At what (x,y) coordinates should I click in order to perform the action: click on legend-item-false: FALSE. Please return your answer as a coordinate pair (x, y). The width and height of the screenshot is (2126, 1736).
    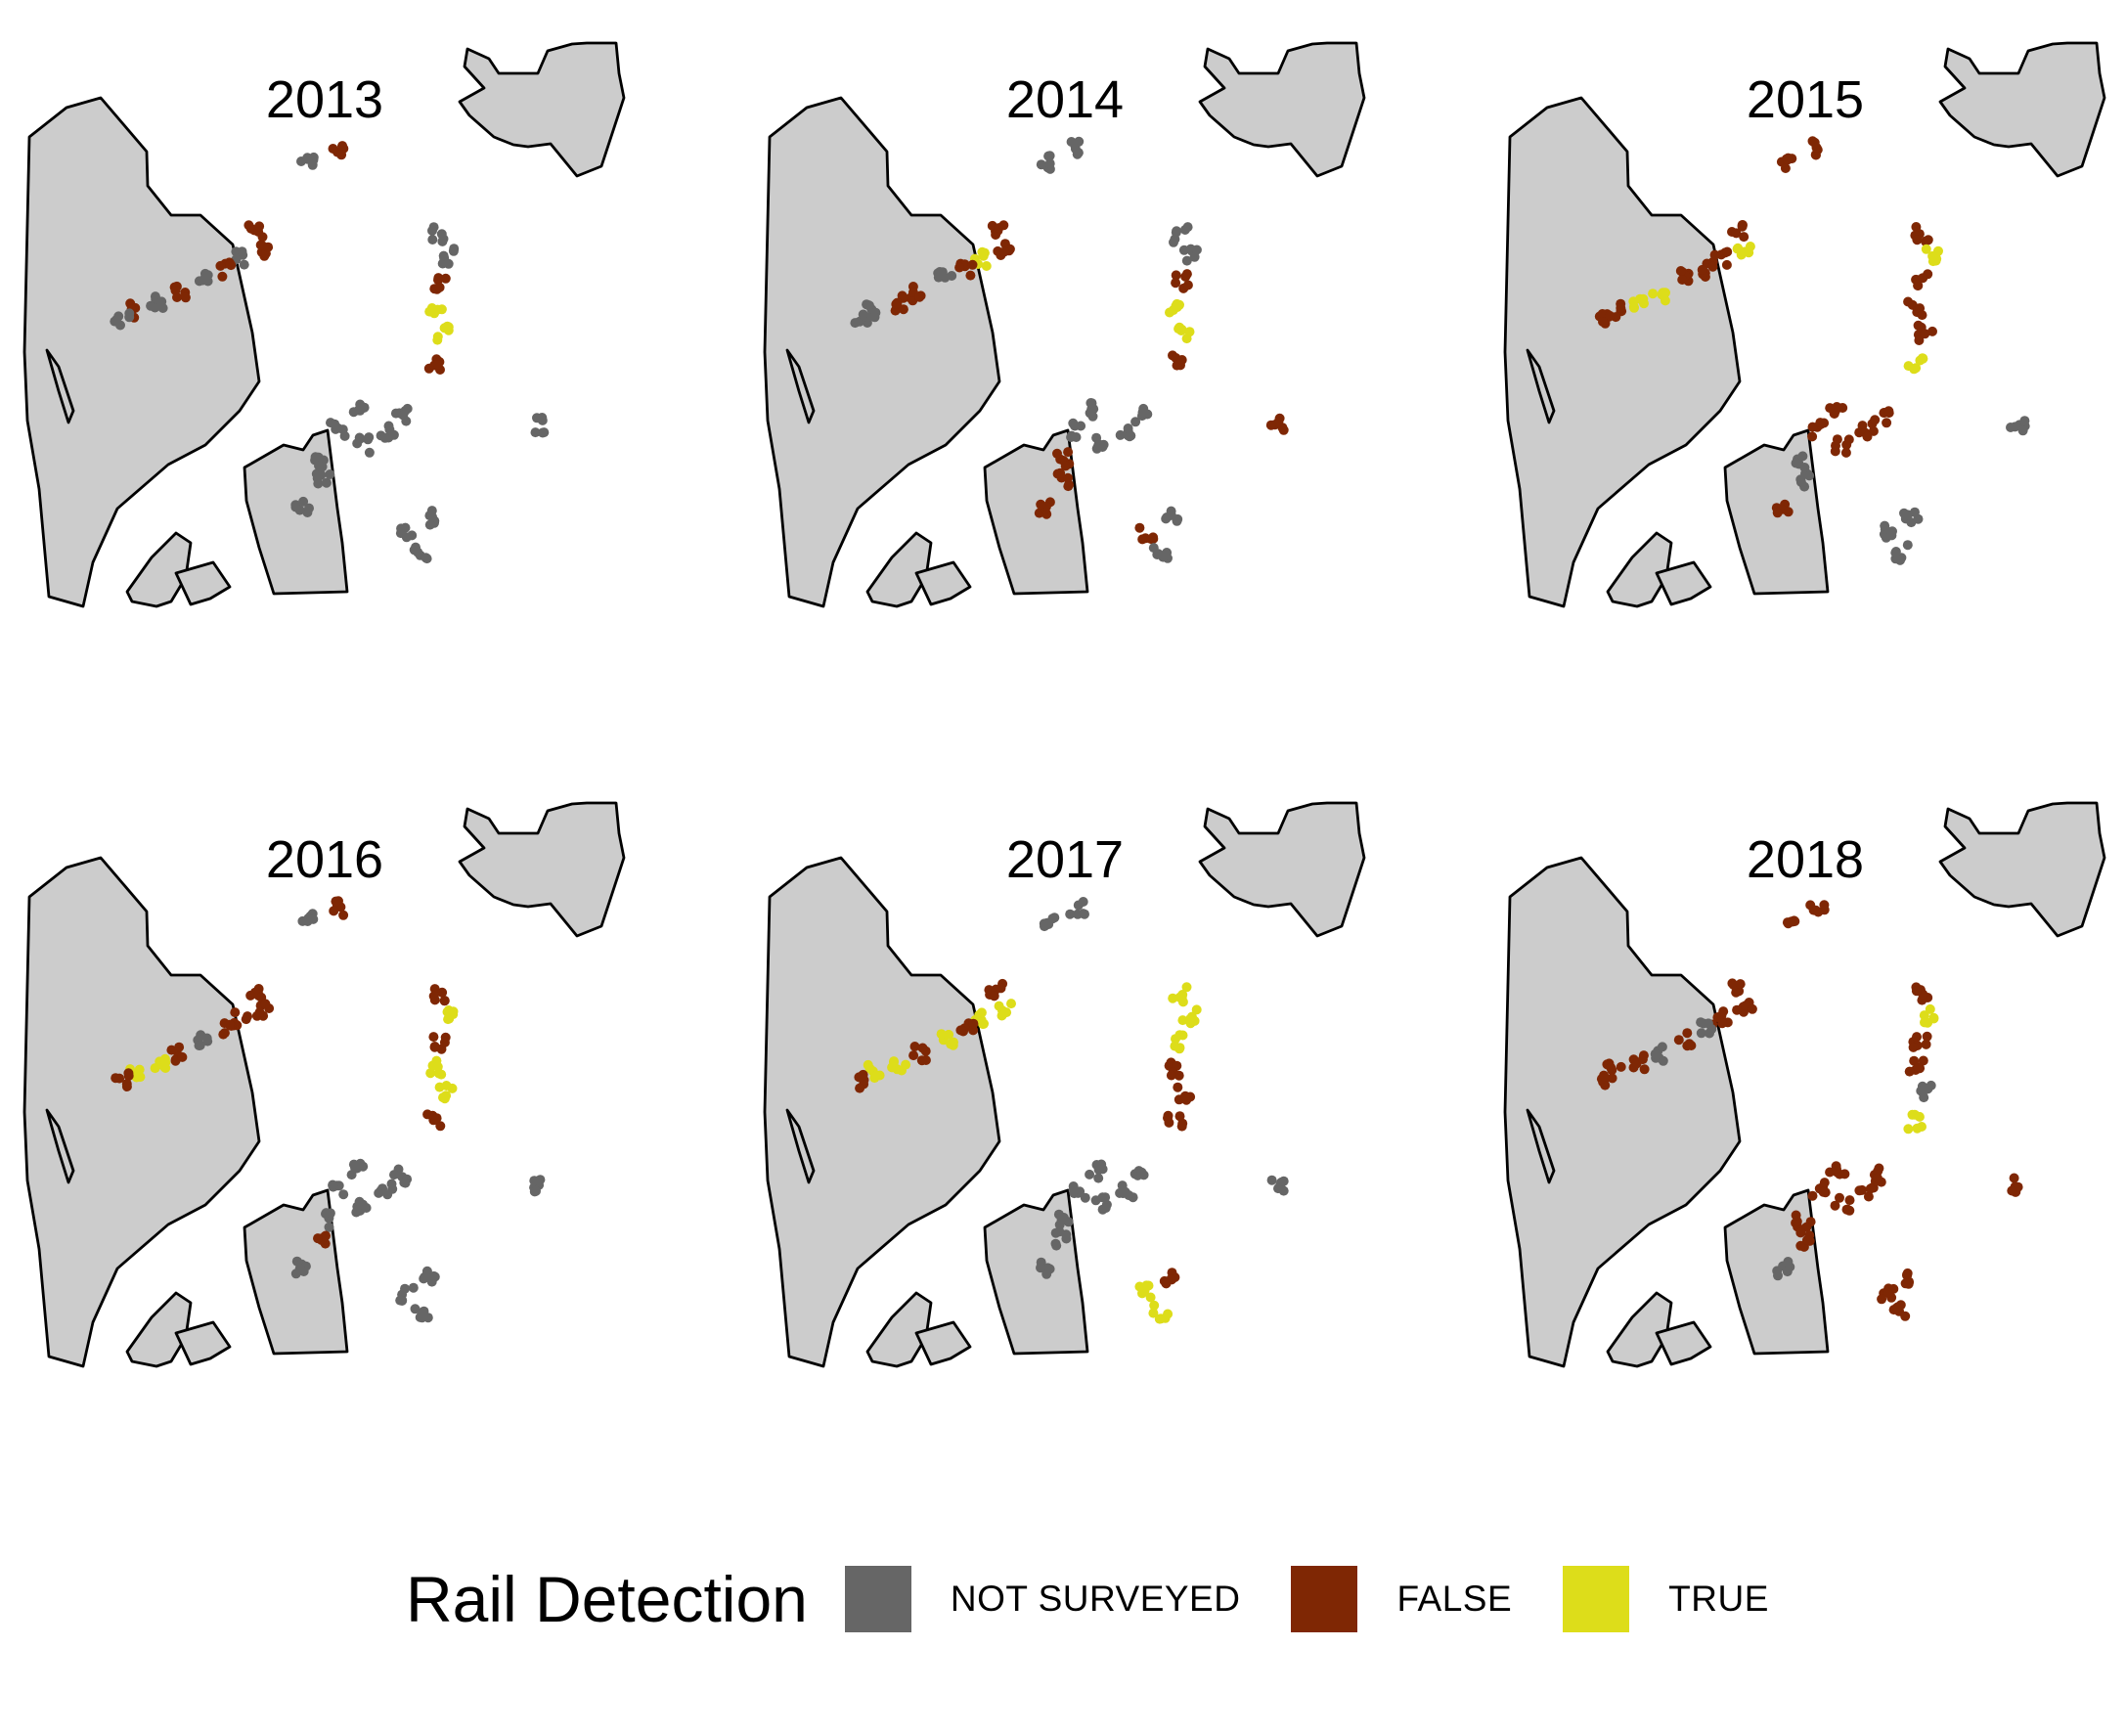
    Looking at the image, I should click on (1402, 1599).